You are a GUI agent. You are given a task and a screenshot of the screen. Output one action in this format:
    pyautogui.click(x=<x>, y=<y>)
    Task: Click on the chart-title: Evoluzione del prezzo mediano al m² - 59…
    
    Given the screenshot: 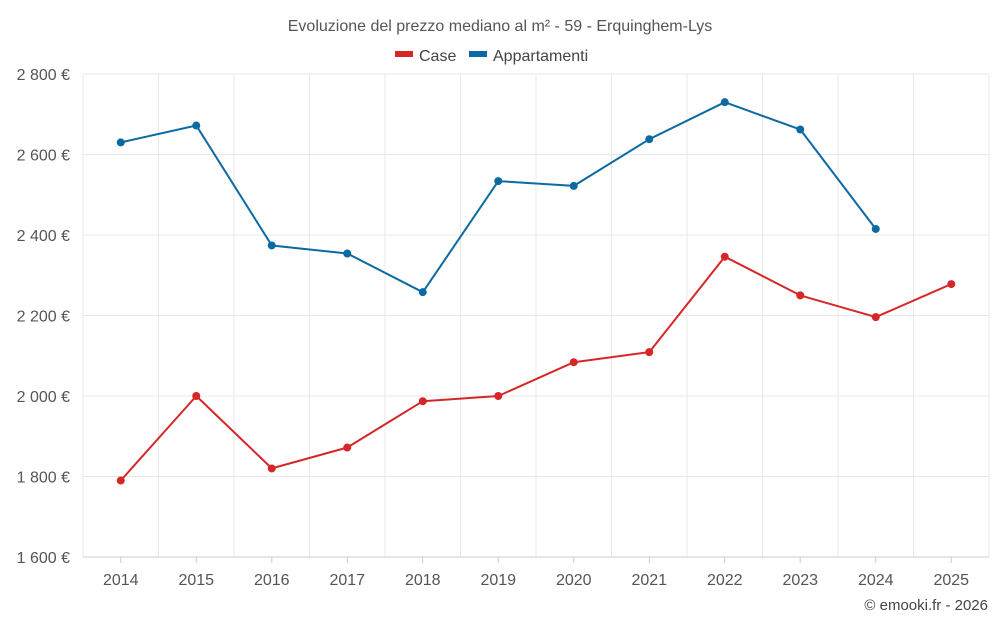 What is the action you would take?
    pyautogui.click(x=500, y=26)
    